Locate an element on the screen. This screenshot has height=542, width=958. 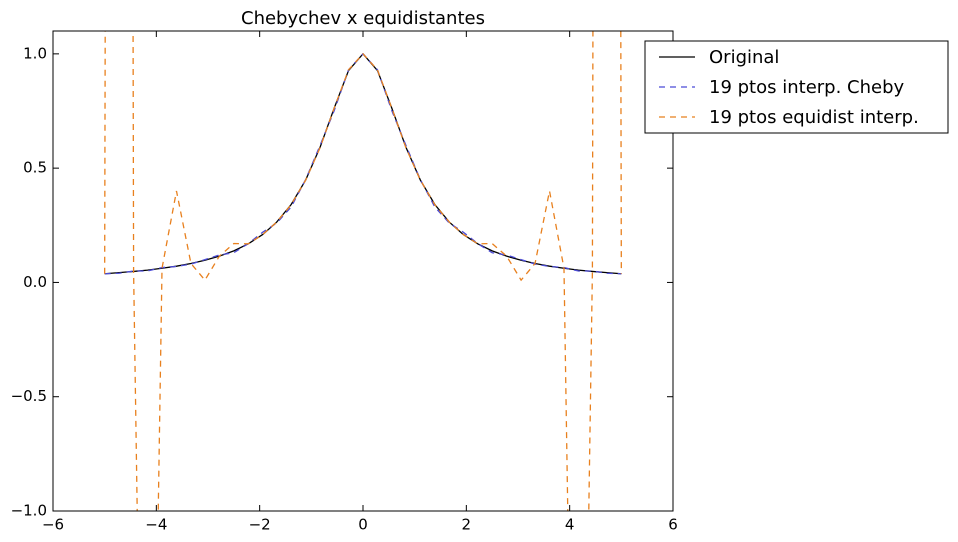
chart-title: Chebychev x equidistantes is located at coordinates (363, 18).